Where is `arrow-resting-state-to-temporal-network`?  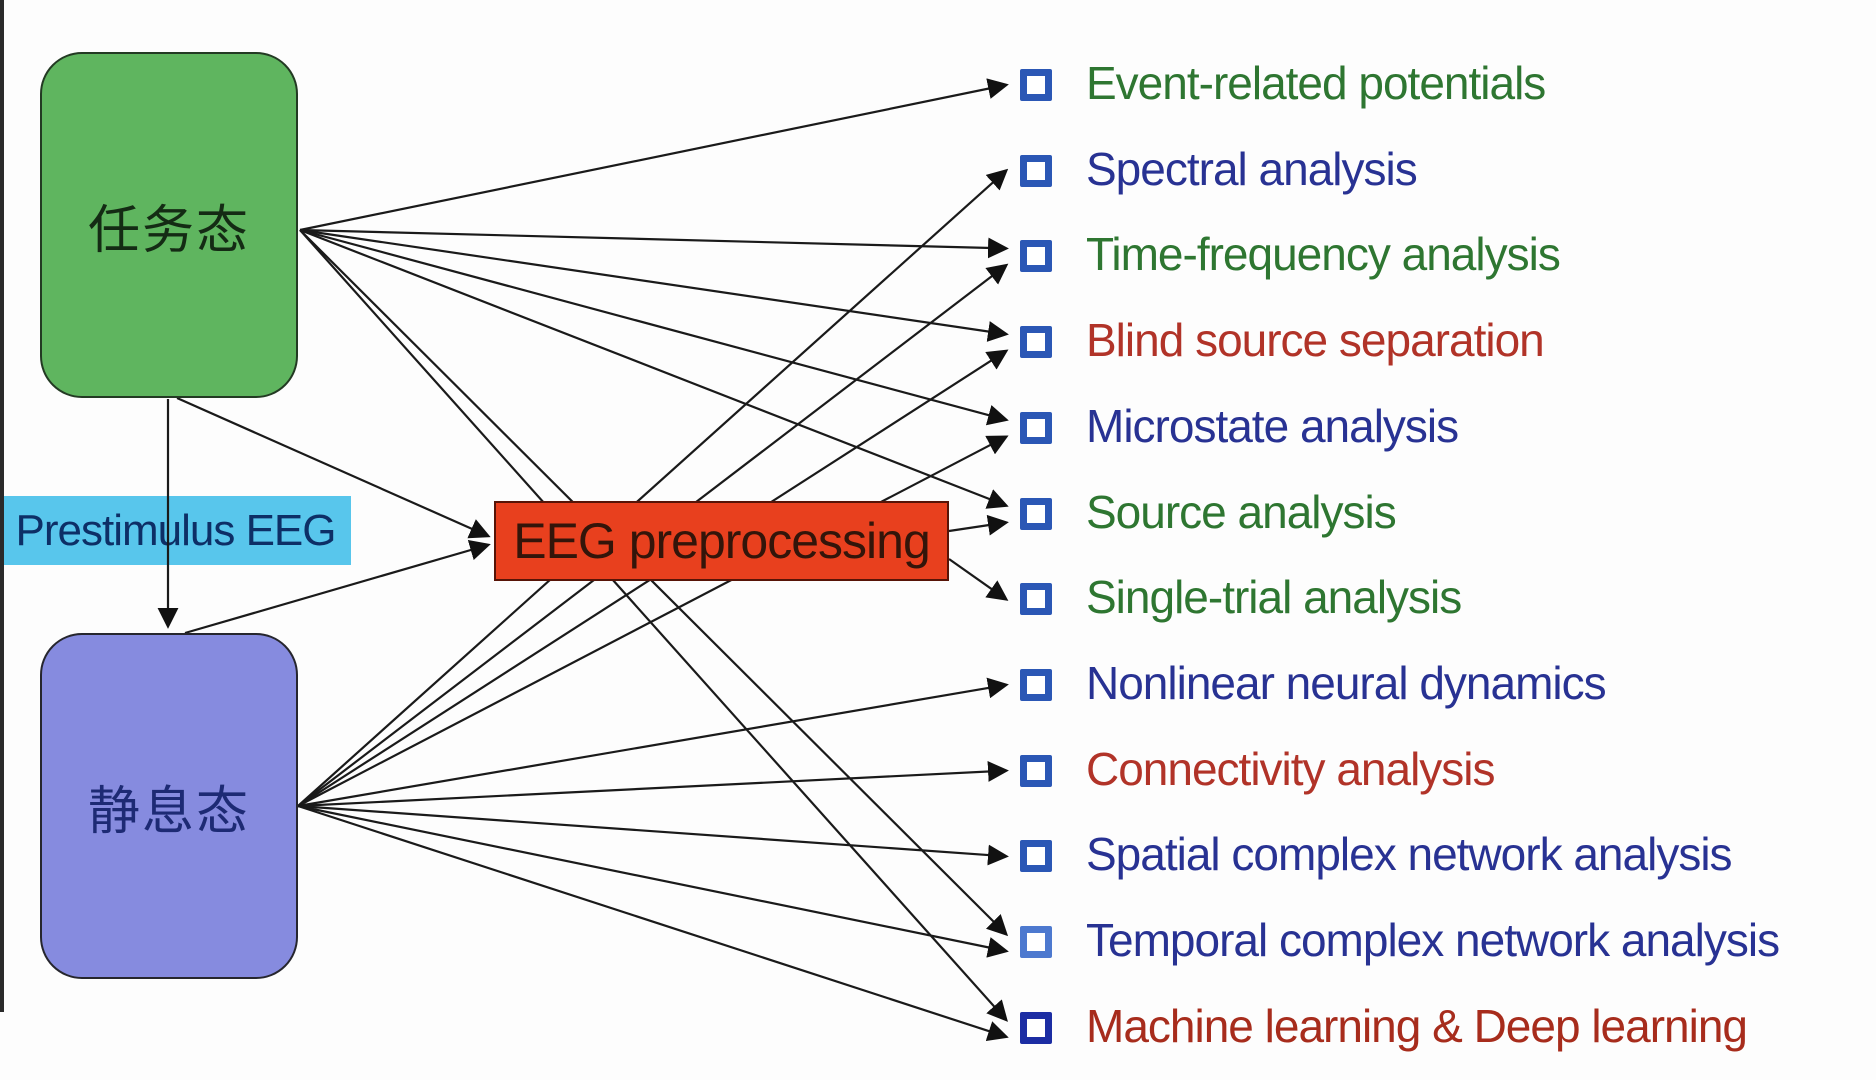 arrow-resting-state-to-temporal-network is located at coordinates (653, 881).